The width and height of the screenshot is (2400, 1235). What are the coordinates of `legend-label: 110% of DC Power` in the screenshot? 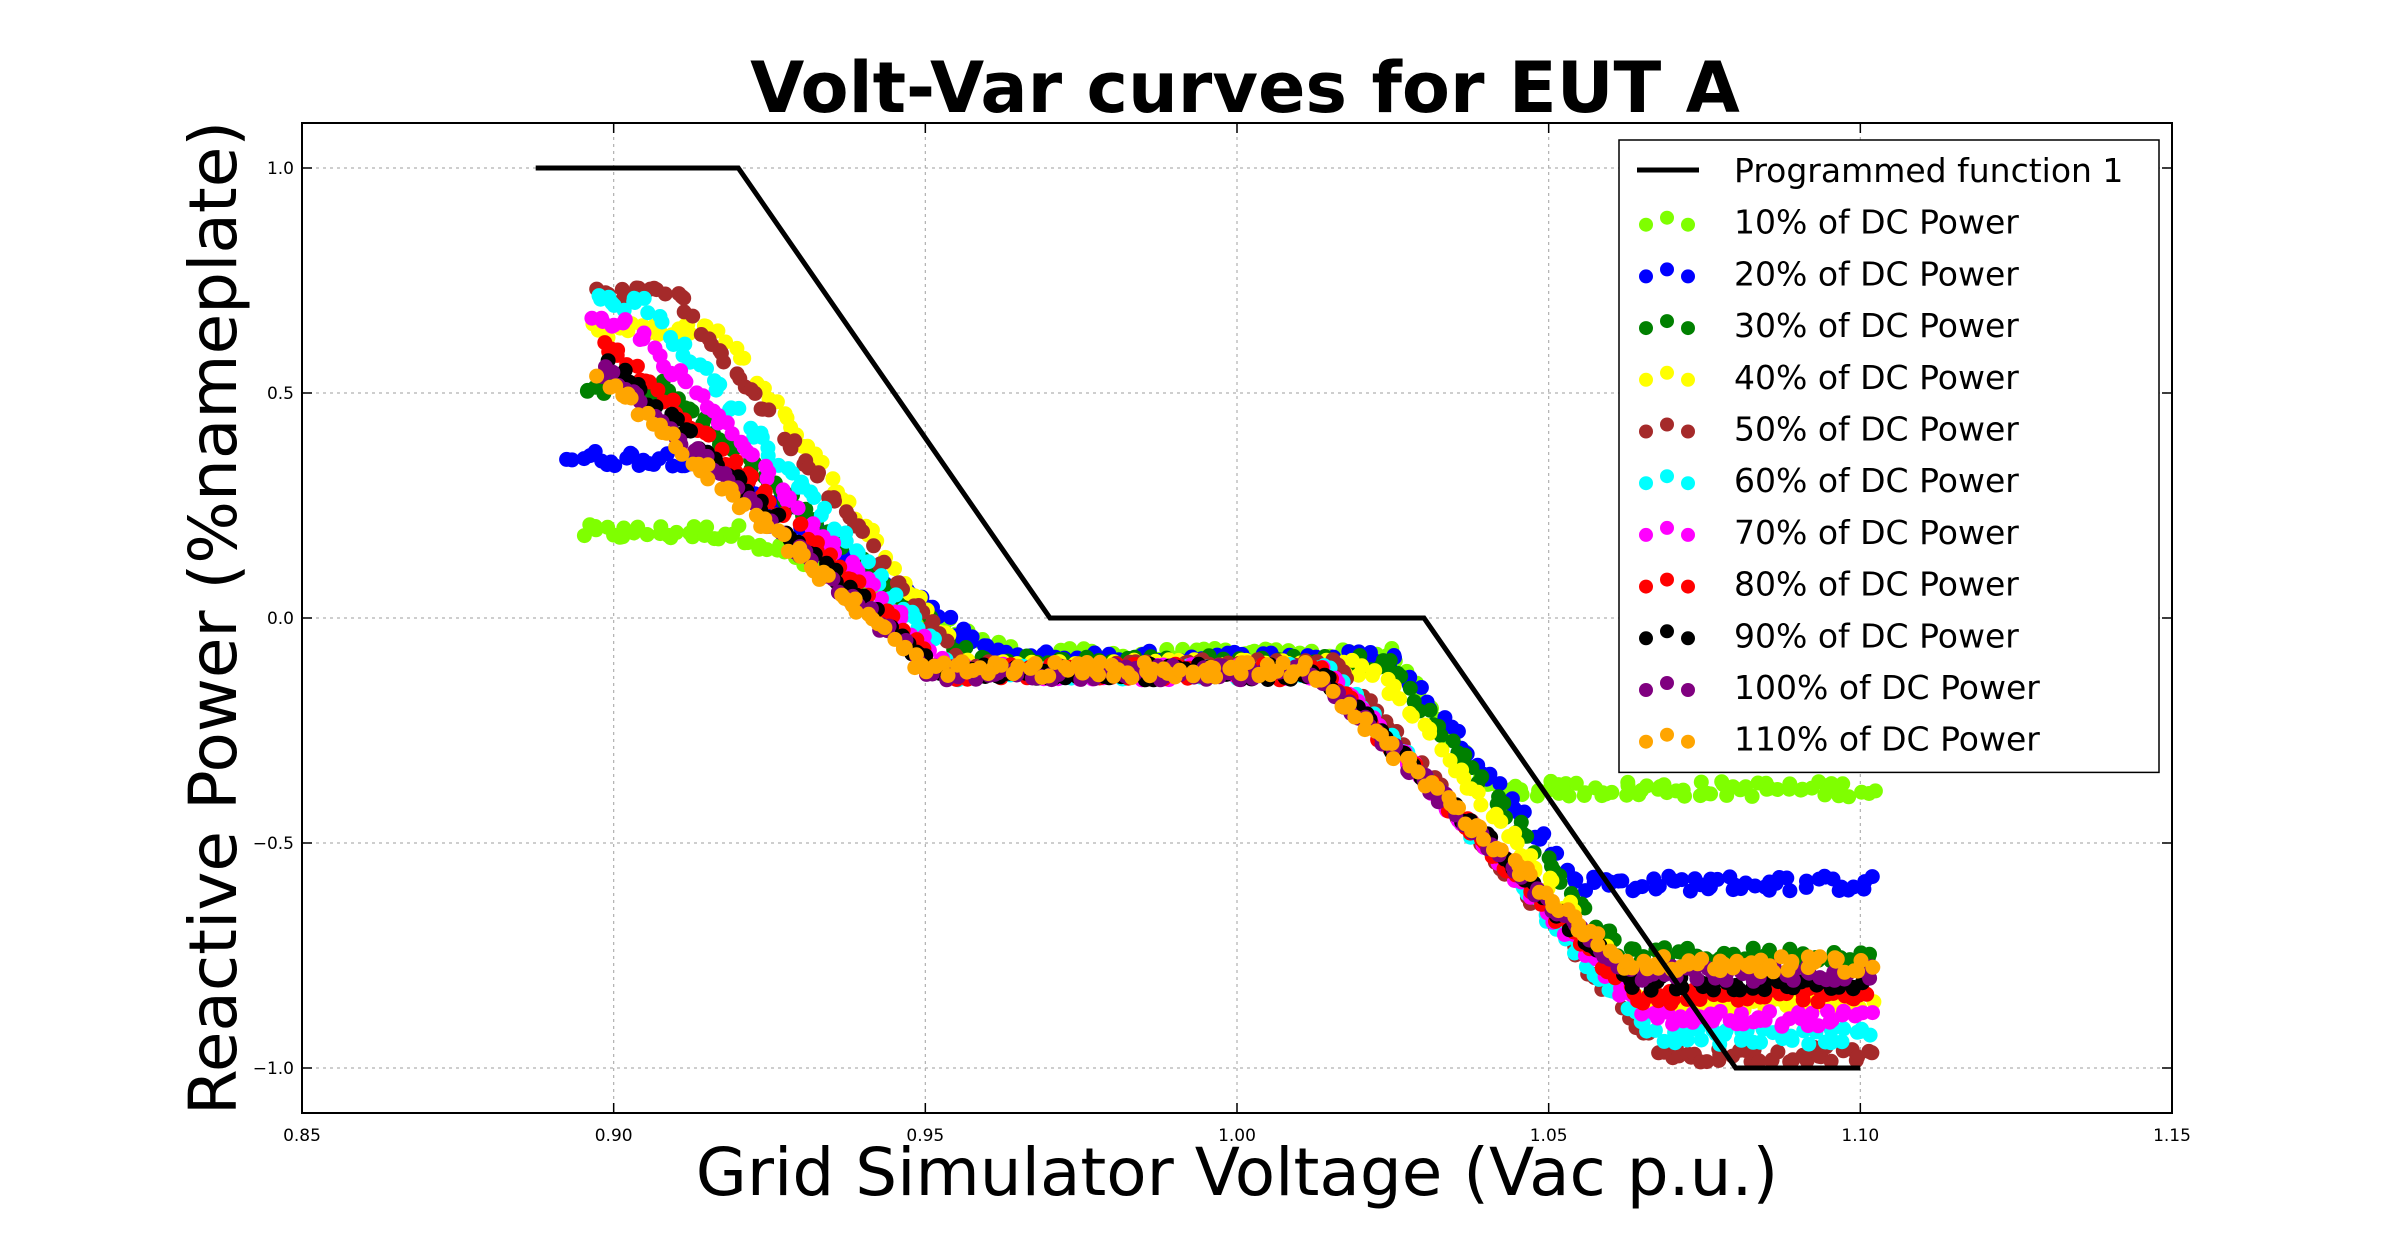 It's located at (1887, 739).